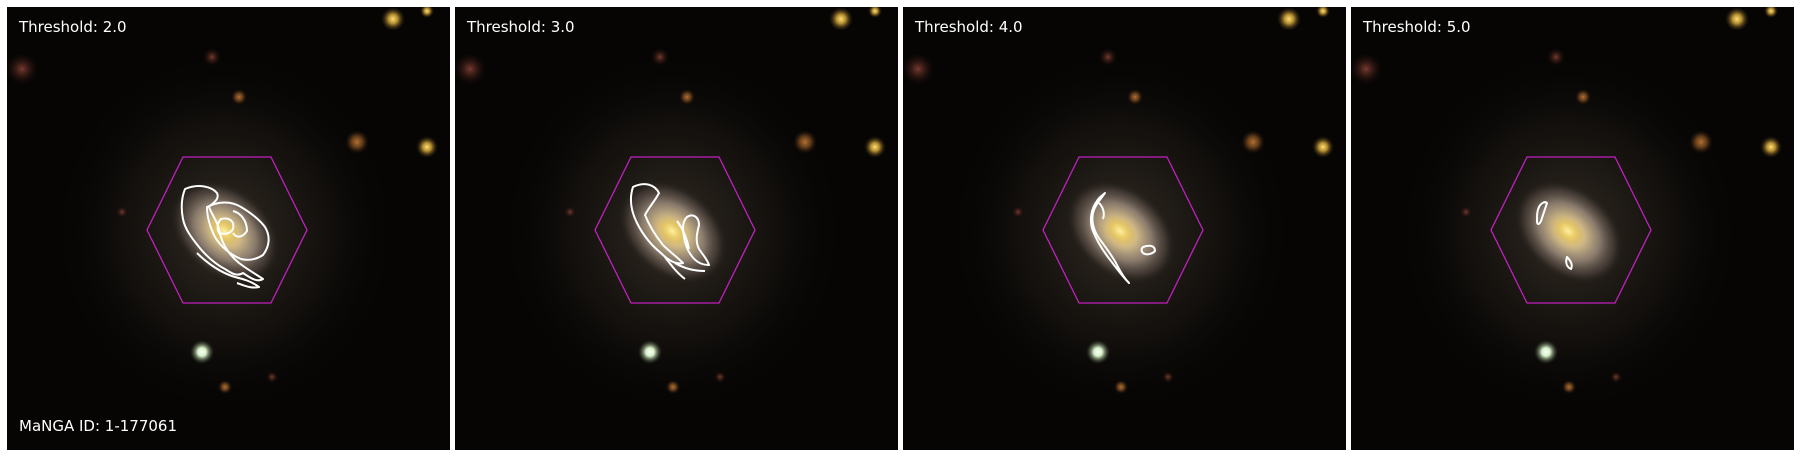 The image size is (1800, 457). What do you see at coordinates (969, 27) in the screenshot?
I see `threshold-label: Threshold: 4.0` at bounding box center [969, 27].